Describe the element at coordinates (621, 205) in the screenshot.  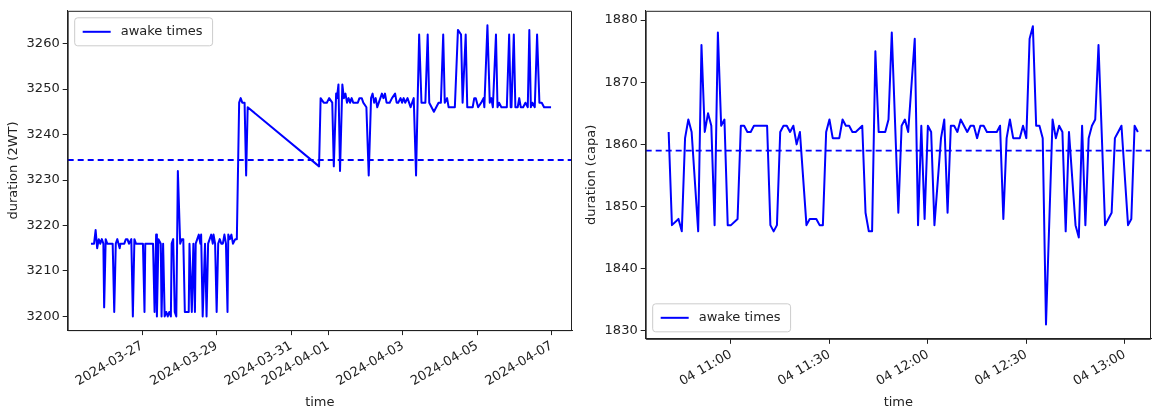
I see `y-tick-label: 1850` at that location.